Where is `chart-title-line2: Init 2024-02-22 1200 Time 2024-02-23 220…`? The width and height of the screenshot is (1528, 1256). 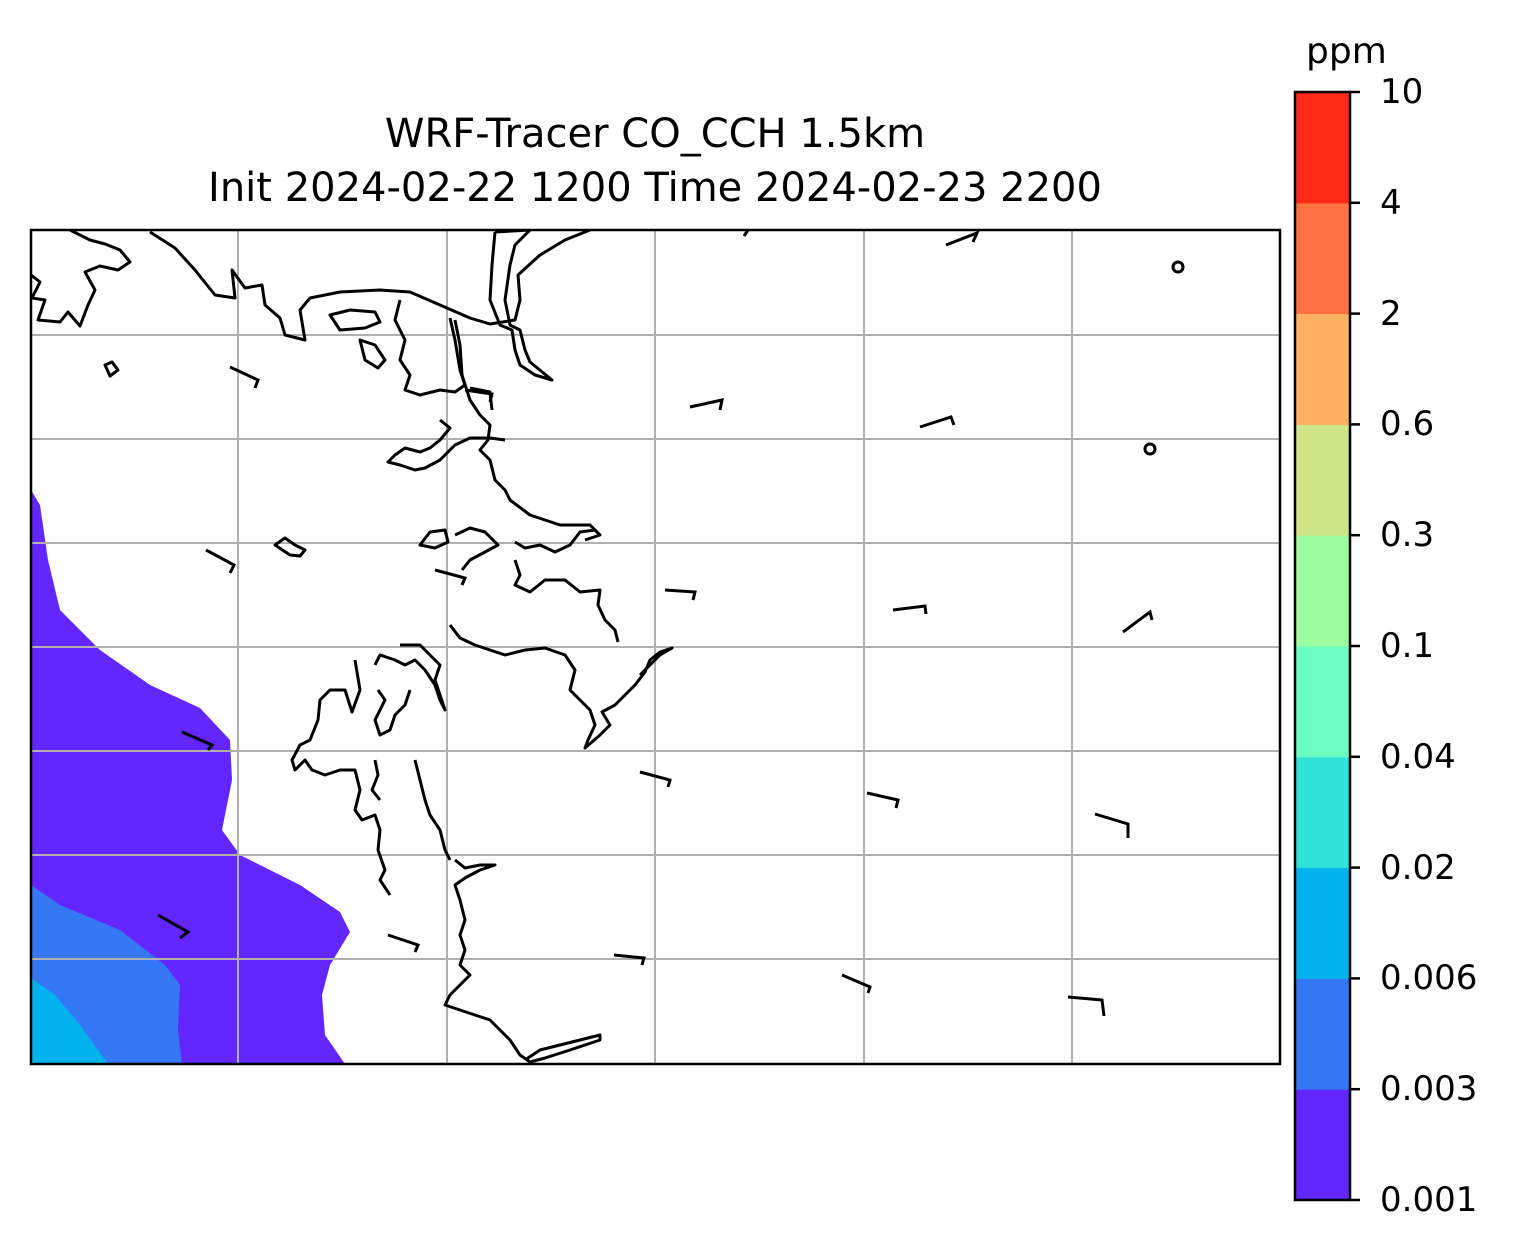
chart-title-line2: Init 2024-02-22 1200 Time 2024-02-23 220… is located at coordinates (655, 188).